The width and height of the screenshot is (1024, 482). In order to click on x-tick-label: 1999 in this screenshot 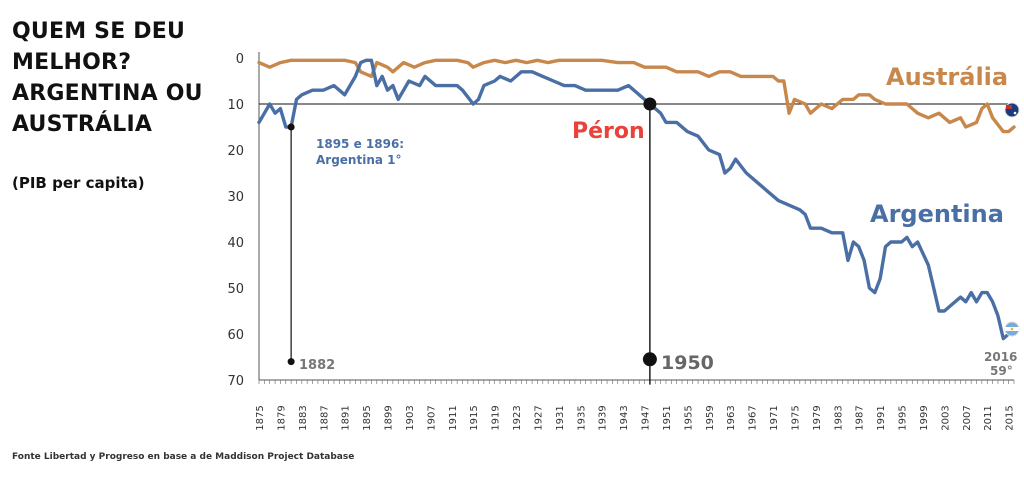, I will do `click(924, 417)`.